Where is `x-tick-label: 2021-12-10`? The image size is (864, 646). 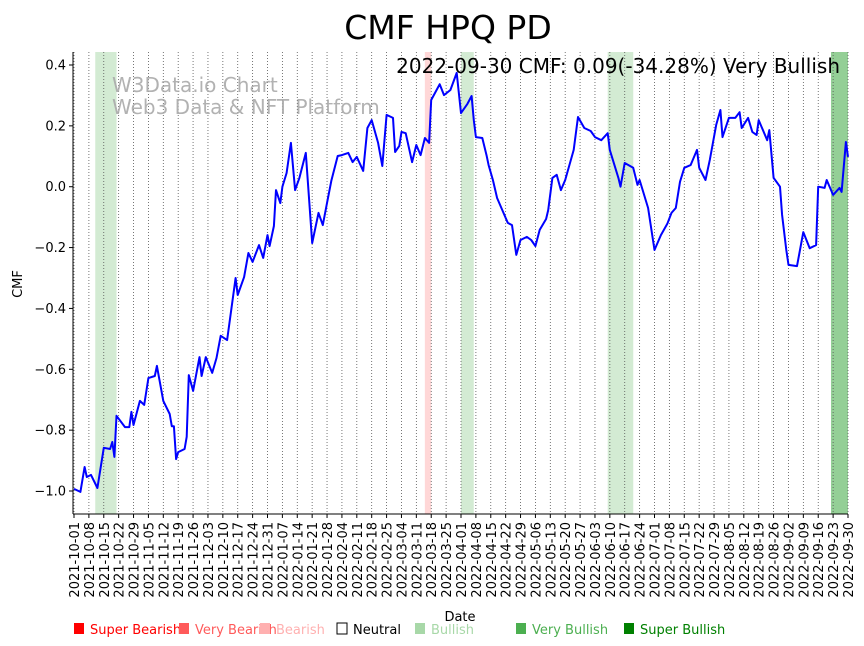
x-tick-label: 2021-12-10 is located at coordinates (224, 560).